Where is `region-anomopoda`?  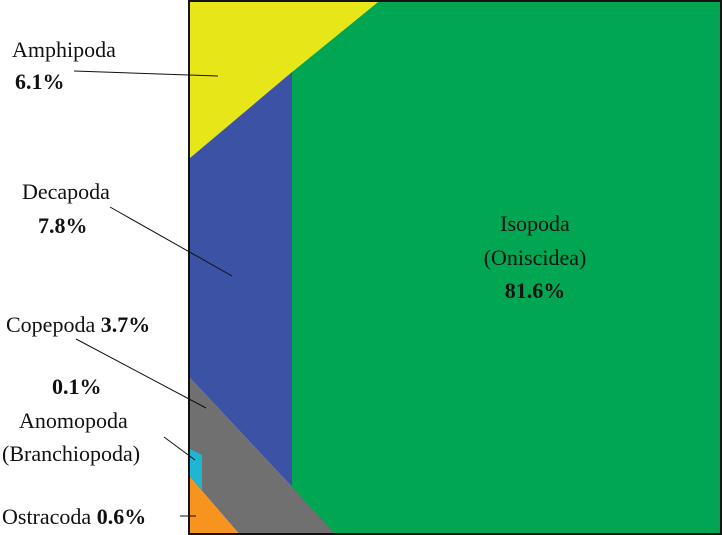 region-anomopoda is located at coordinates (196, 469).